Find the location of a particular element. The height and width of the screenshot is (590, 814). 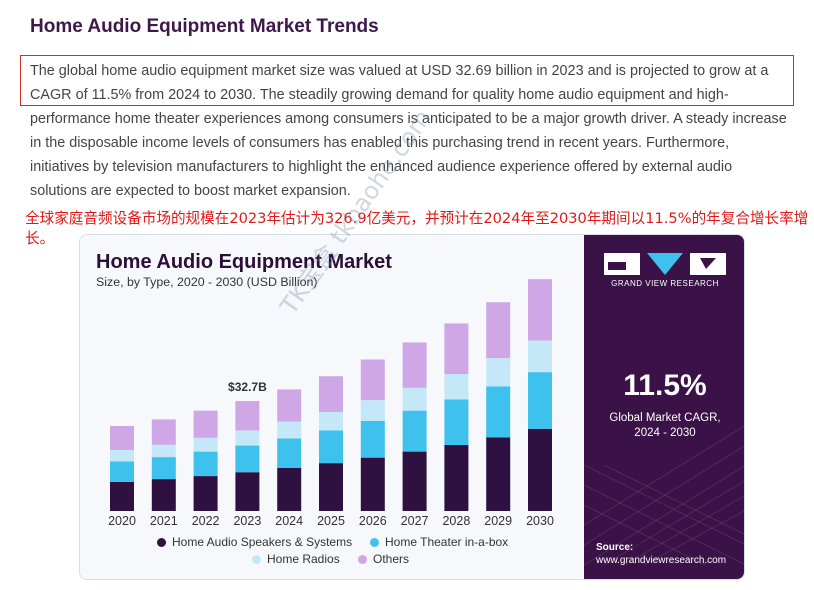

x-tick-label: 2030 is located at coordinates (540, 521).